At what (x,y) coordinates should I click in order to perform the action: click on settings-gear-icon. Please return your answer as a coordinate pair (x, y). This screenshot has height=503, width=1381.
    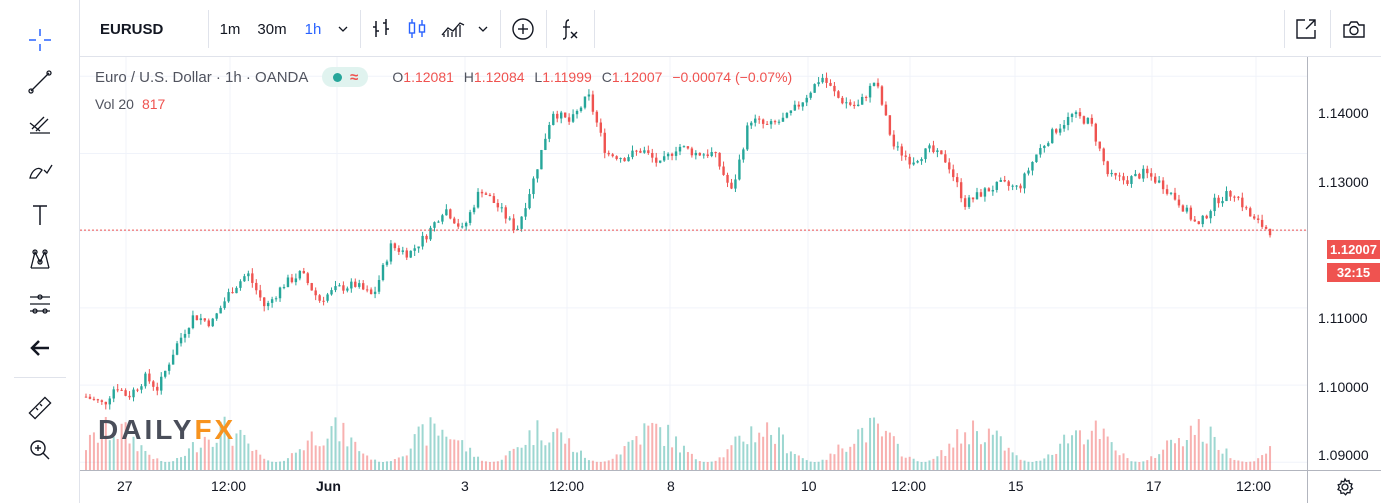
    Looking at the image, I should click on (1344, 486).